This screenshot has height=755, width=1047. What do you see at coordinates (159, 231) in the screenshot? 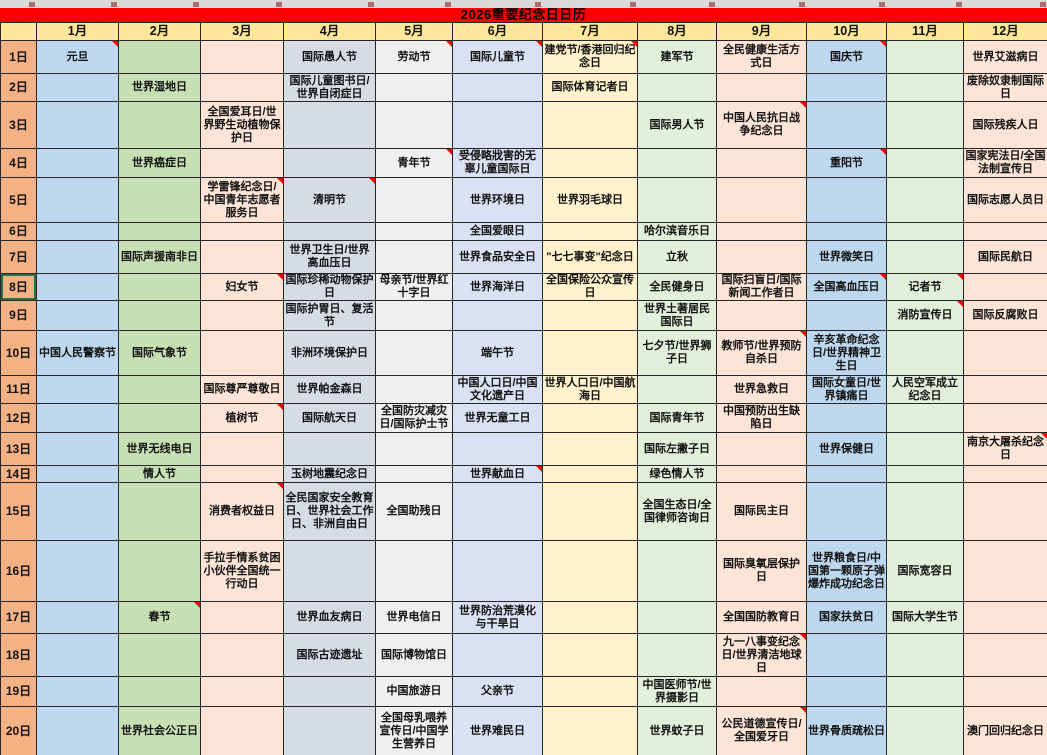
I see `cell-m2-d6` at bounding box center [159, 231].